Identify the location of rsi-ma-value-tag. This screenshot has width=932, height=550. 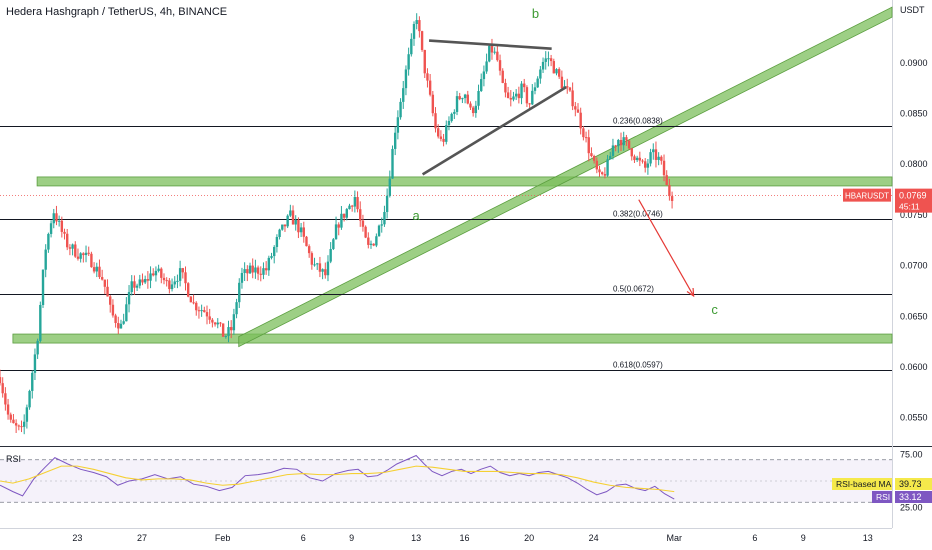
(913, 484).